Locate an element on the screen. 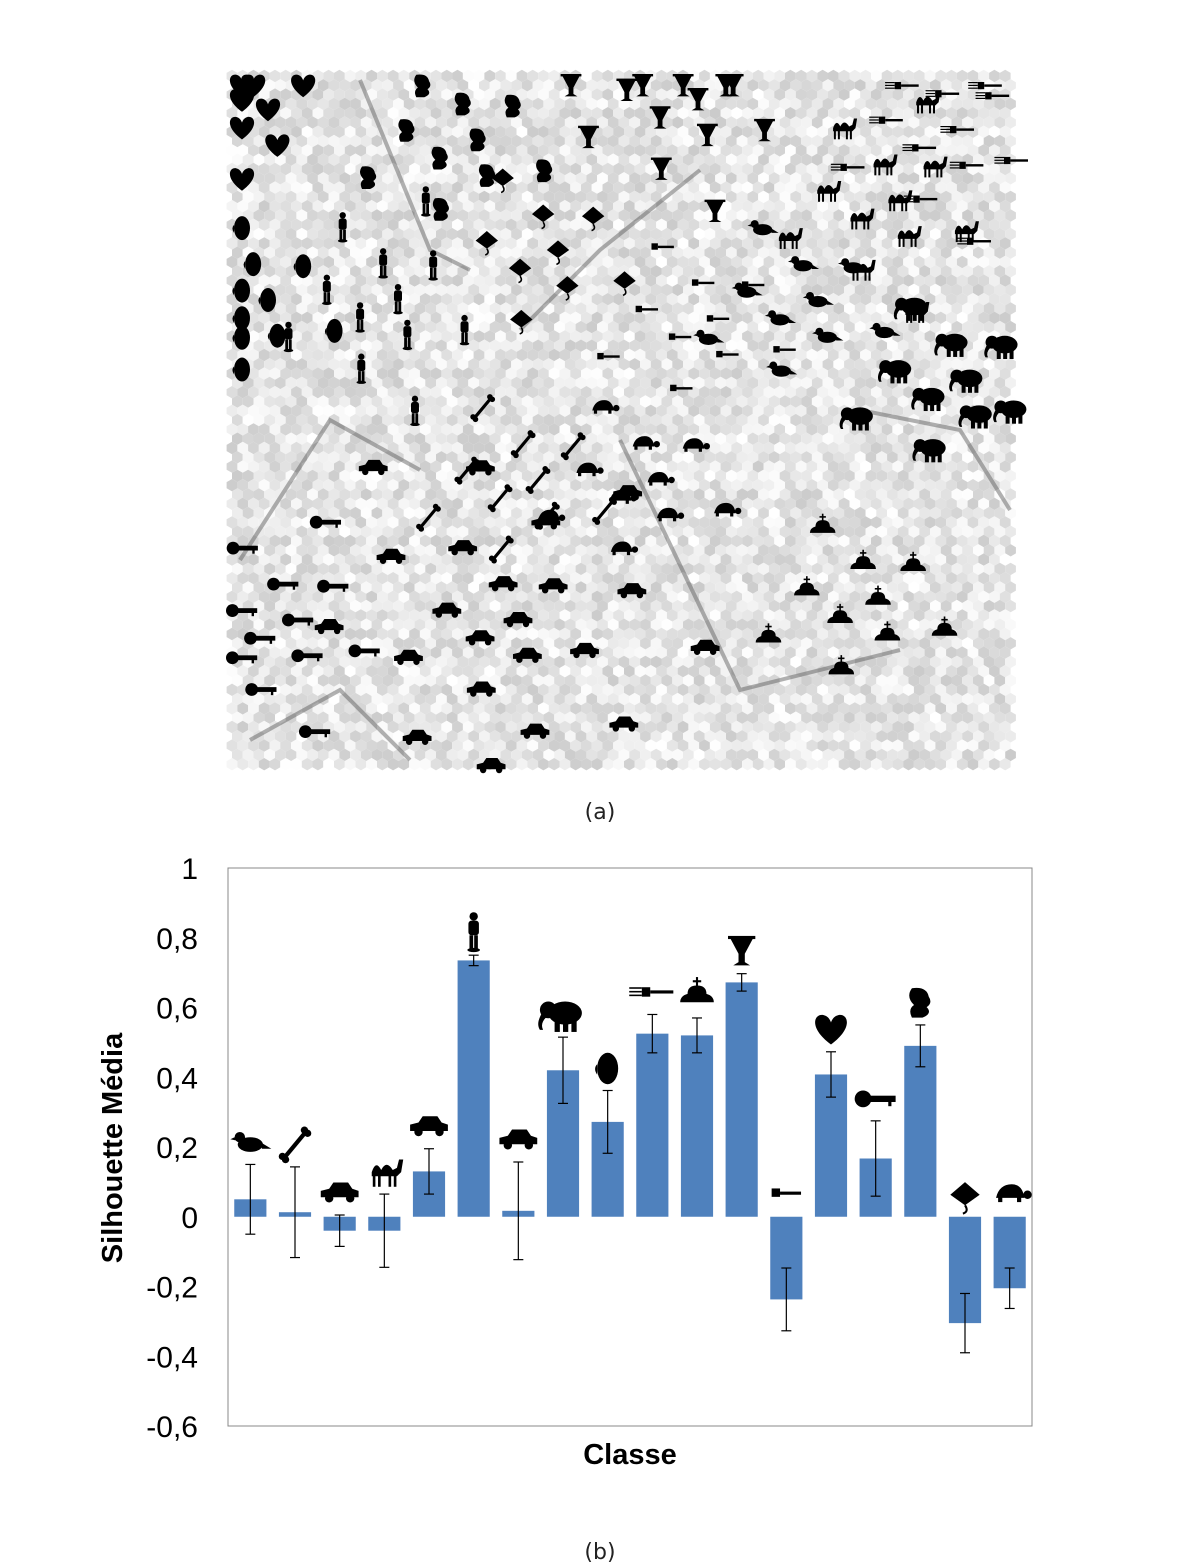  y-tick-label: 0 is located at coordinates (189, 1218).